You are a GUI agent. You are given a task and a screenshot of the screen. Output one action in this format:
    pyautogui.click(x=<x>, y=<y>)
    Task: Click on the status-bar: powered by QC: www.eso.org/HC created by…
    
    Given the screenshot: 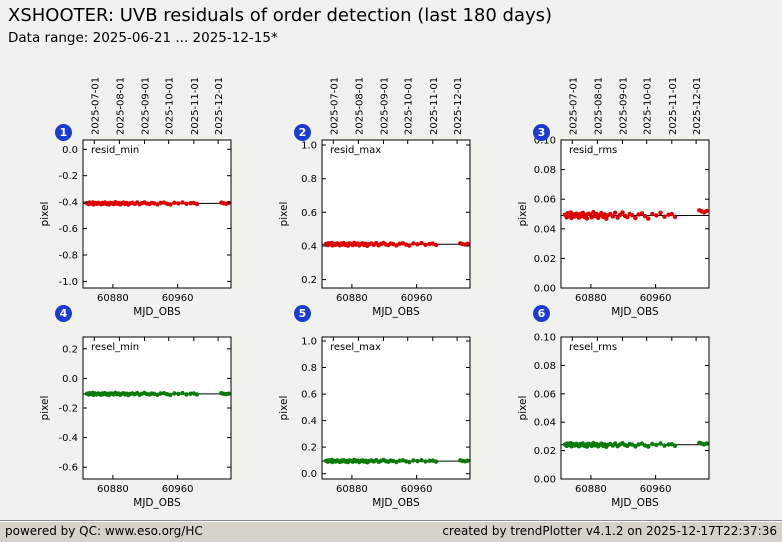 What is the action you would take?
    pyautogui.click(x=391, y=531)
    